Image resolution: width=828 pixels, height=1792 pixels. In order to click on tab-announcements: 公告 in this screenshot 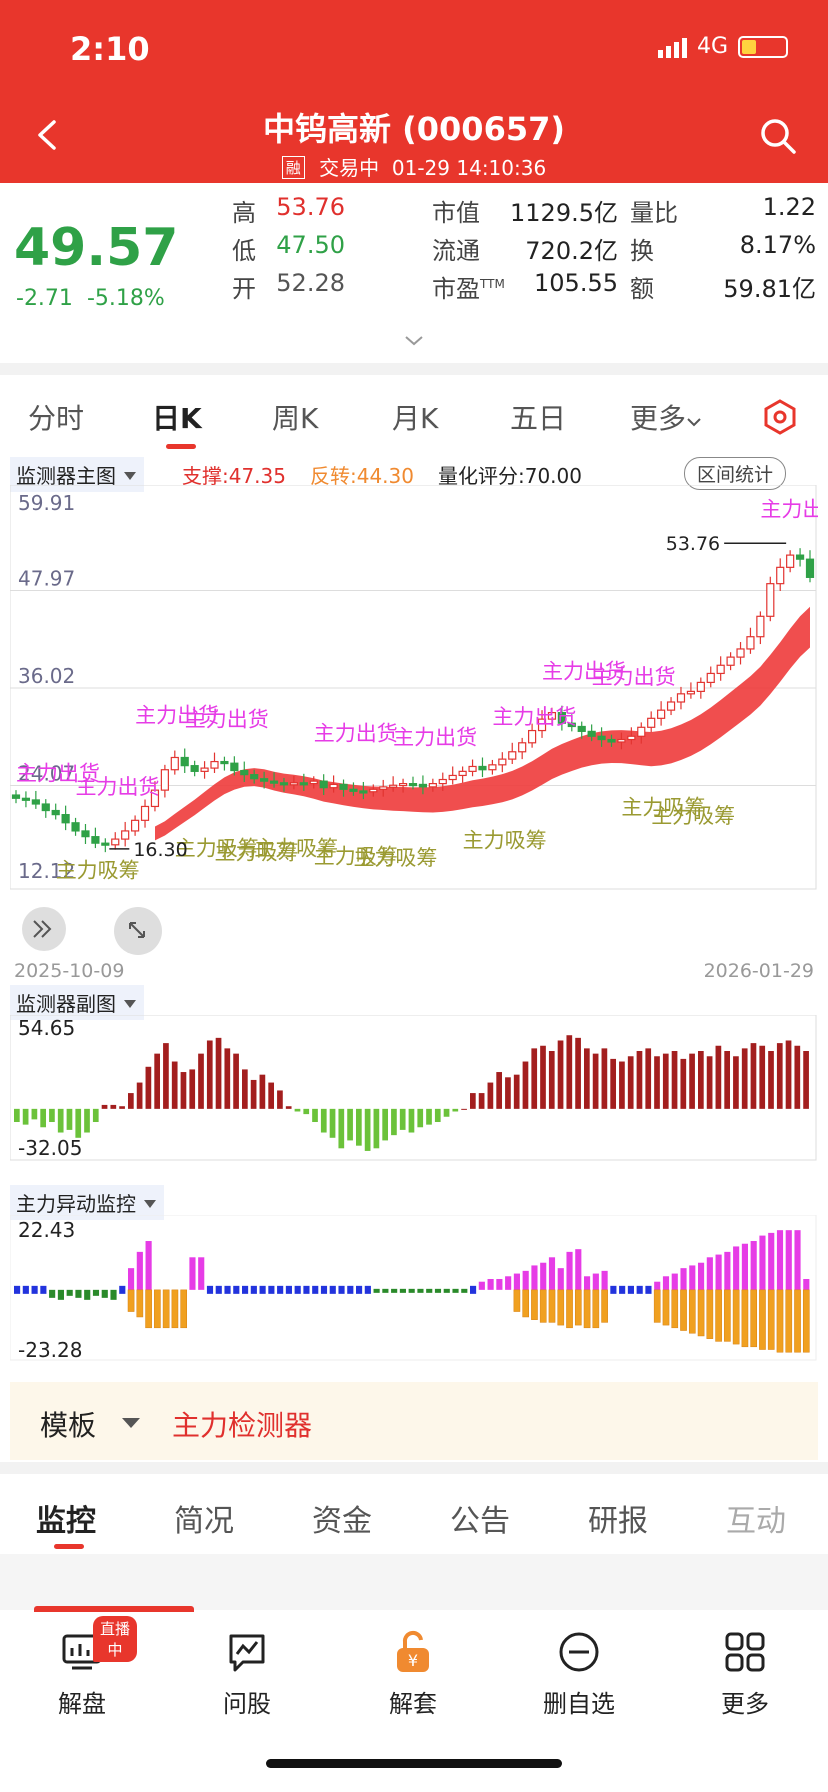, I will do `click(480, 1521)`.